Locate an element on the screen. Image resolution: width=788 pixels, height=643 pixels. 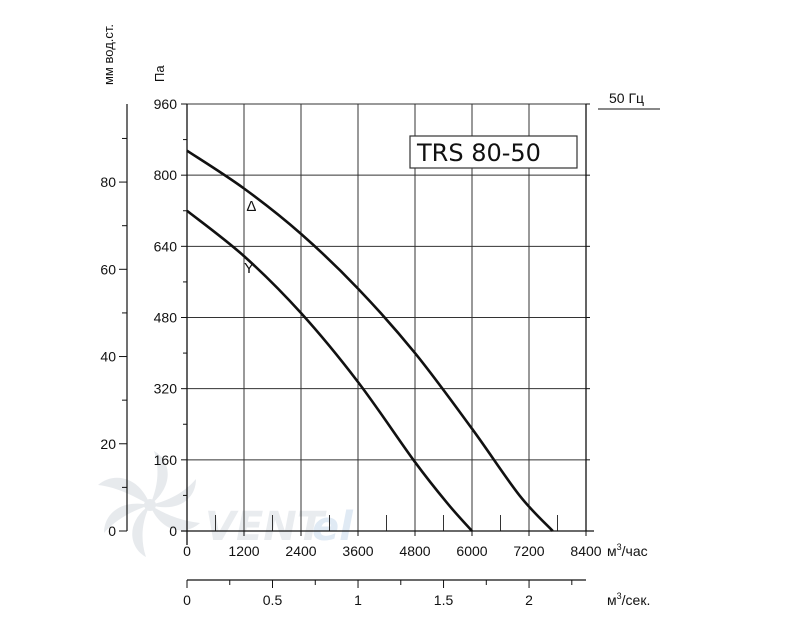
svg-text: el is located at coordinates (333, 527).